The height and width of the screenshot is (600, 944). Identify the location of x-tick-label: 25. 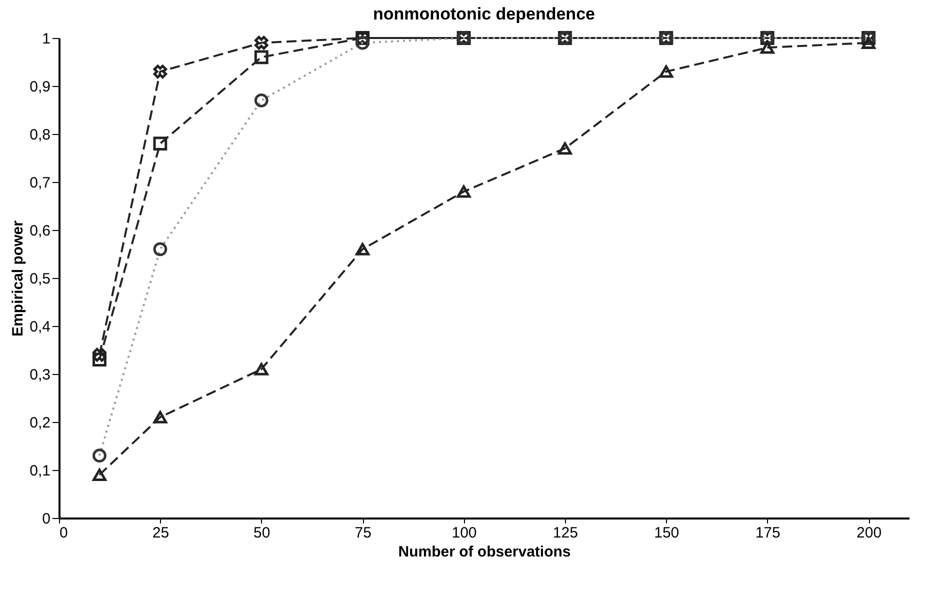
(161, 533).